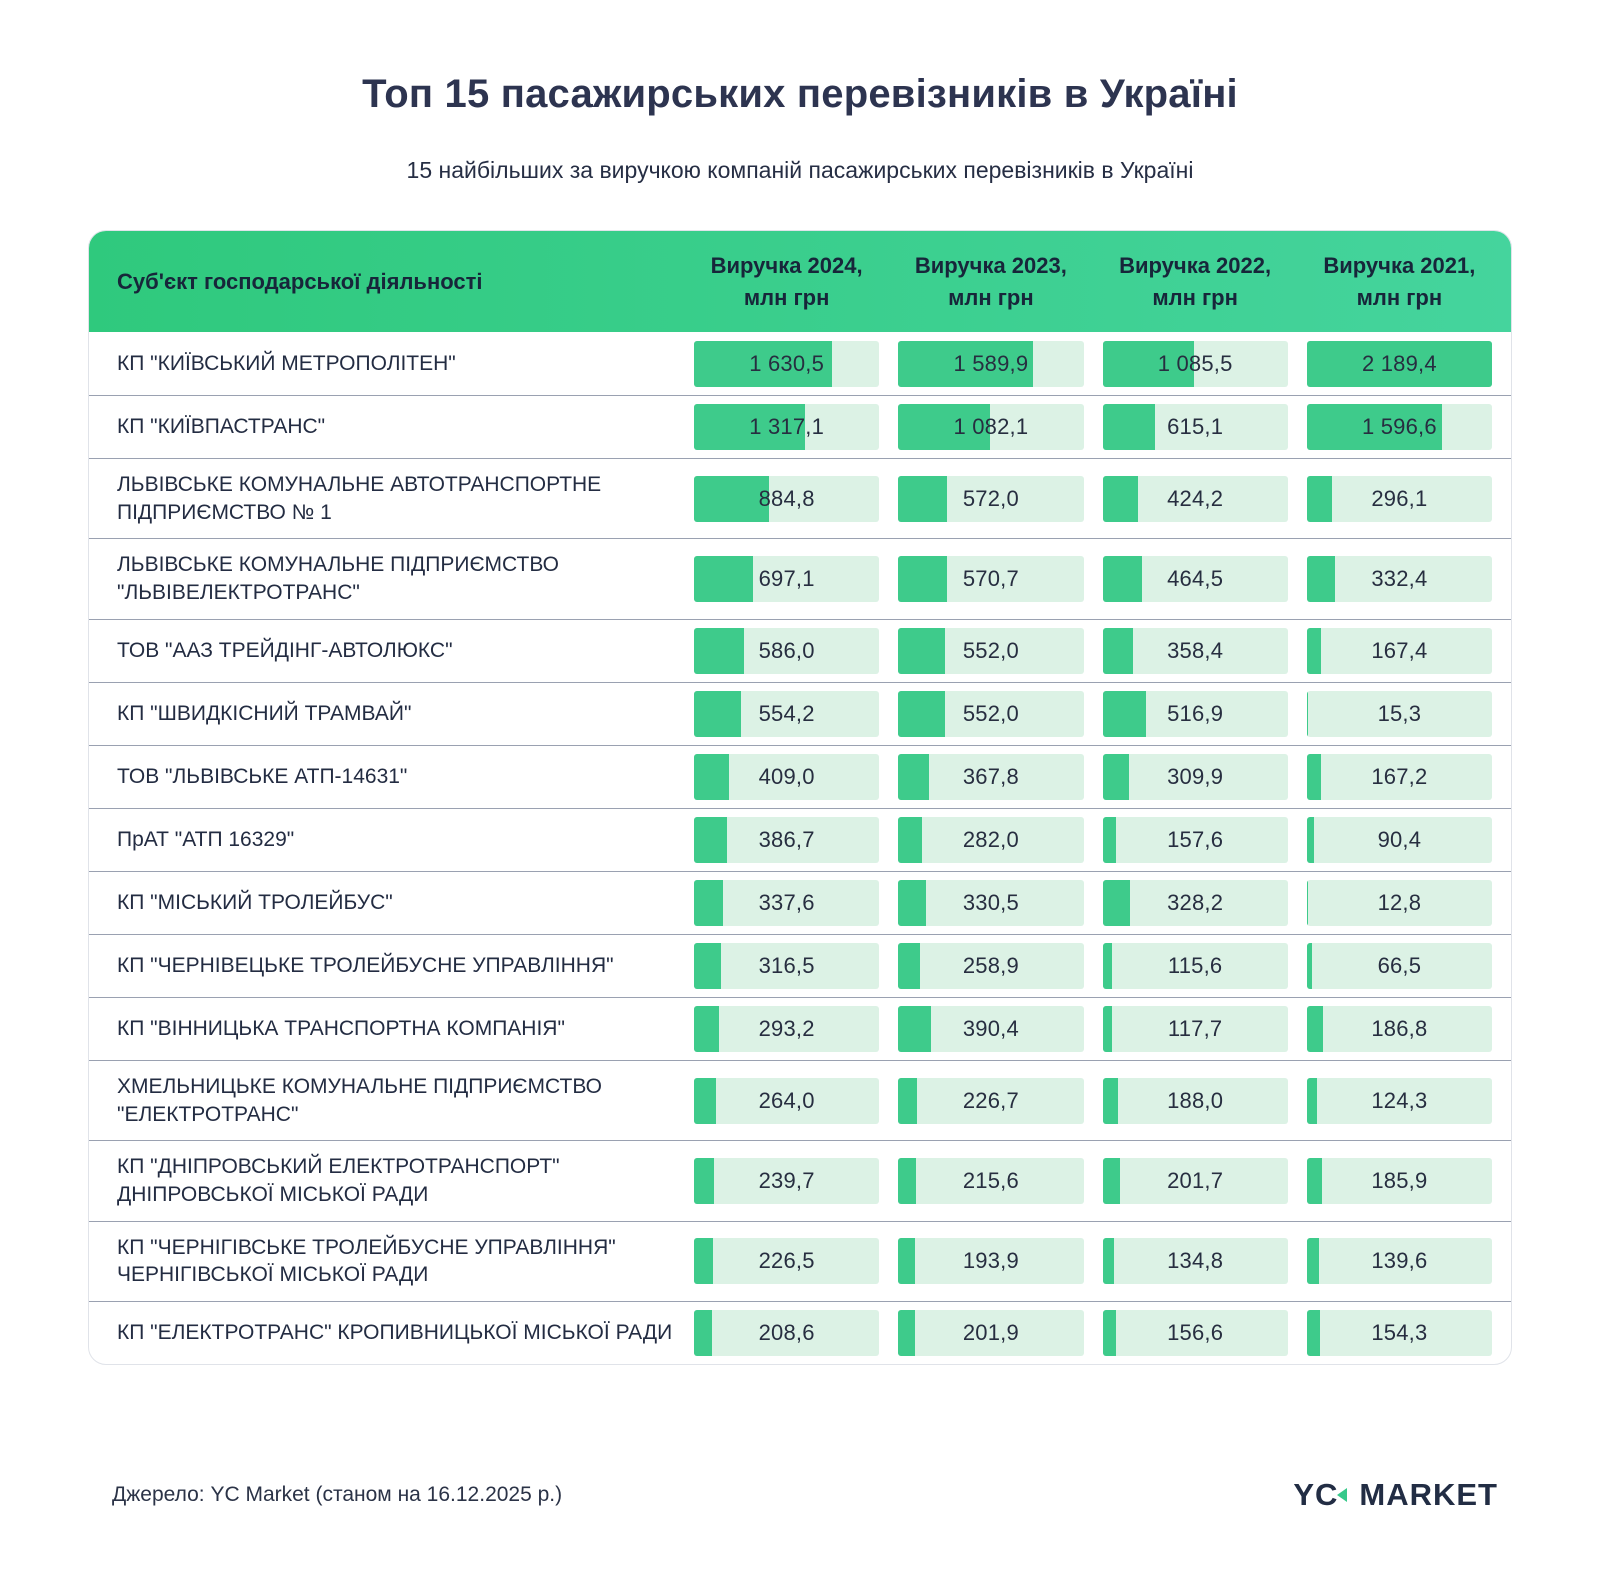  What do you see at coordinates (286, 363) in the screenshot?
I see `company-name: КП "КИЇВСЬКИЙ МЕТРОПОЛІТЕН"` at bounding box center [286, 363].